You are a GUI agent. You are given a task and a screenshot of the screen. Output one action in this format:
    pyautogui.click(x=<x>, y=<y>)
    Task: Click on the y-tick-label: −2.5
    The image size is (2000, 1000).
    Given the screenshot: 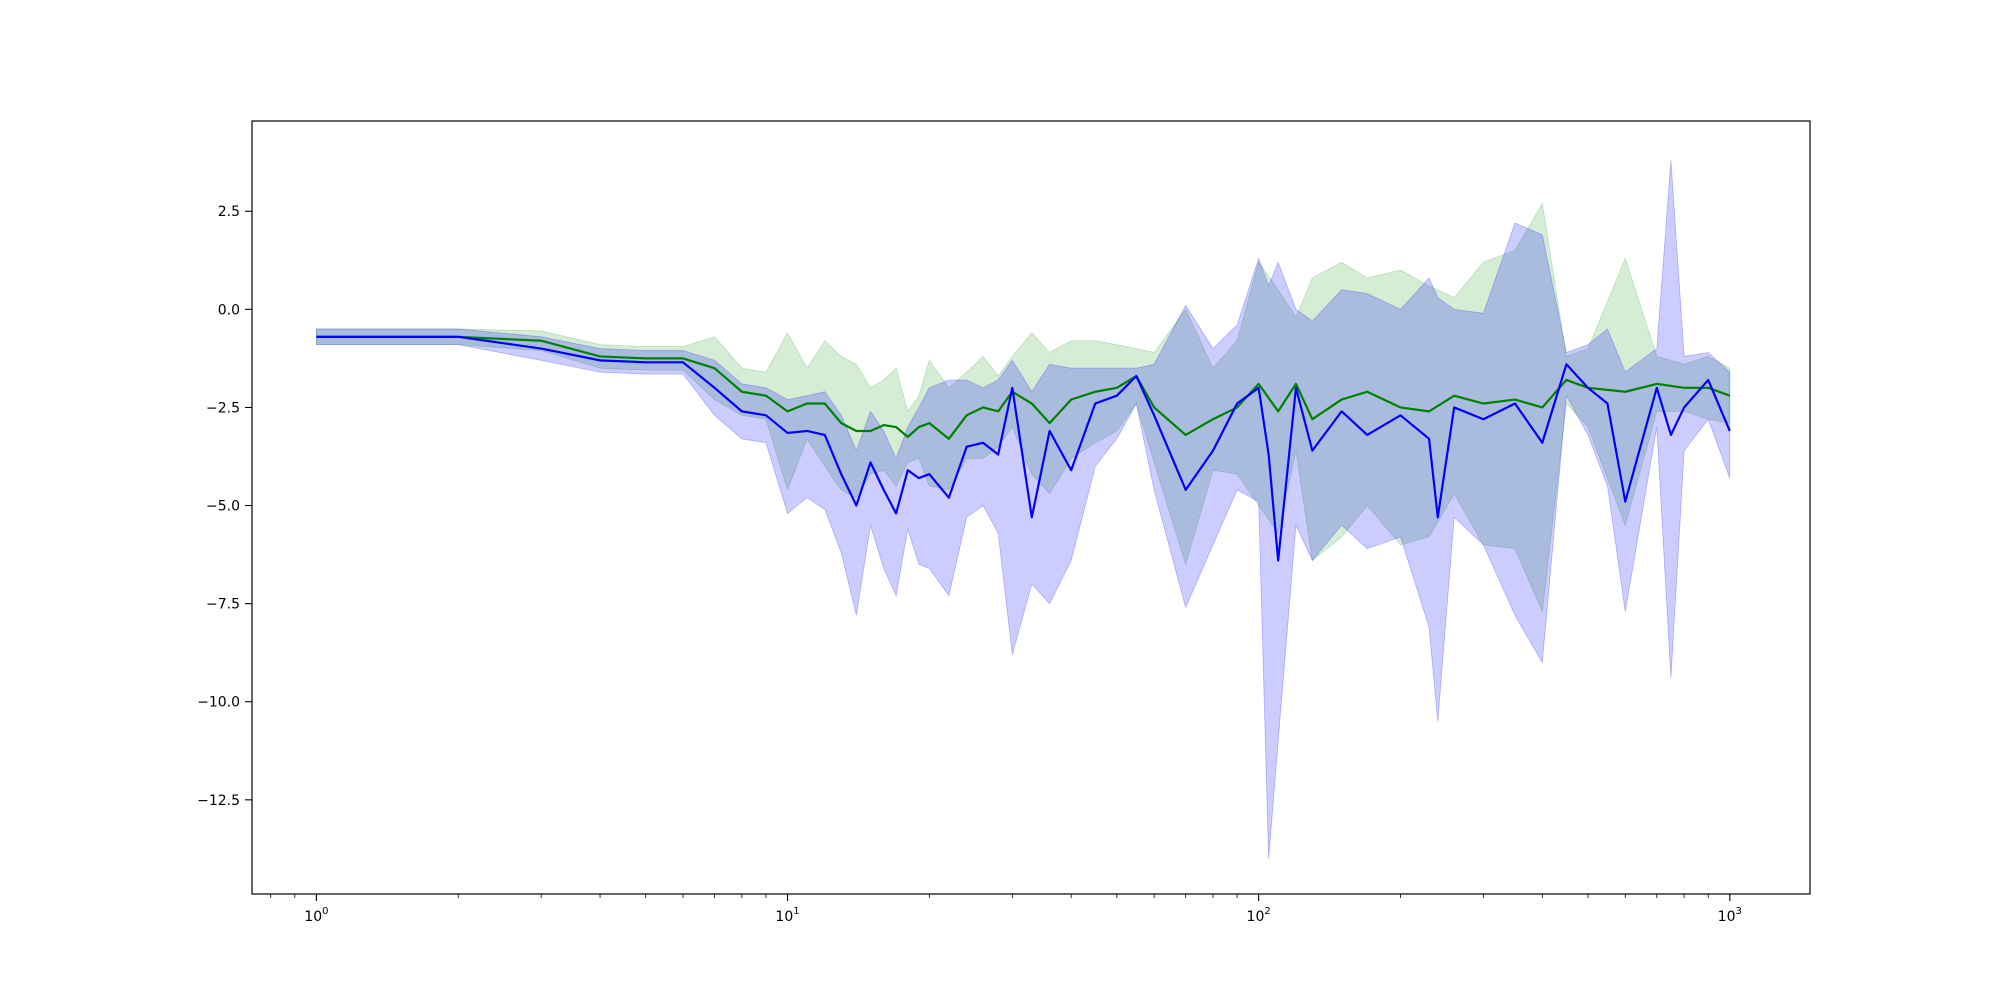 What is the action you would take?
    pyautogui.click(x=223, y=408)
    